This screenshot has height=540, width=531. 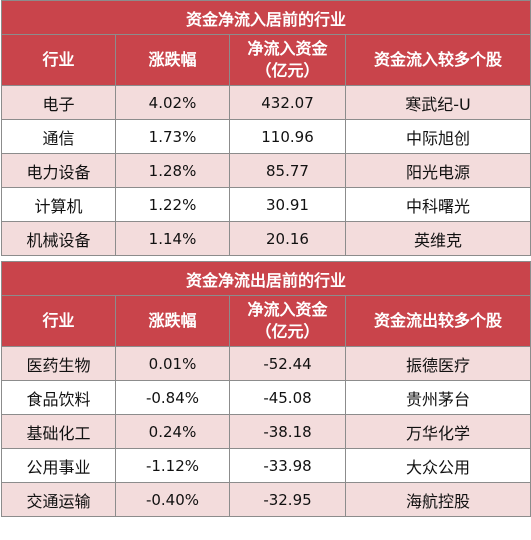 What do you see at coordinates (58, 136) in the screenshot?
I see `industry-cell: 通信` at bounding box center [58, 136].